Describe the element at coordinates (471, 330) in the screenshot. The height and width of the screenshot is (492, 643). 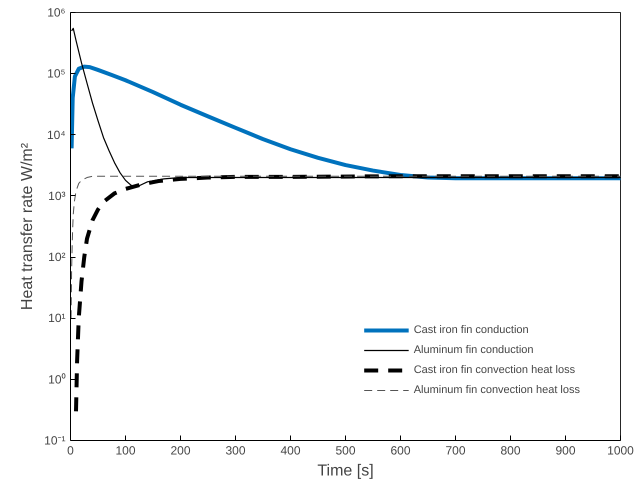
I see `legend-label: Cast iron fin conduction` at that location.